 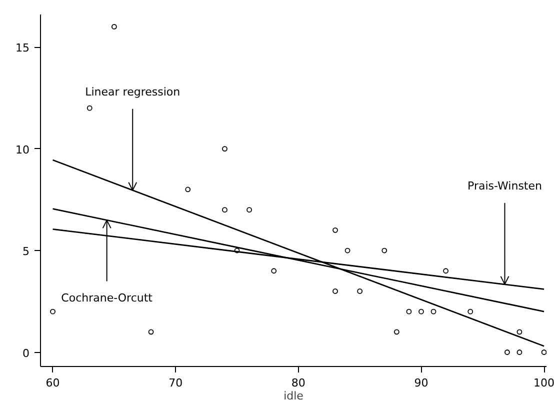 I want to click on x-axis-title: idle, so click(x=294, y=396).